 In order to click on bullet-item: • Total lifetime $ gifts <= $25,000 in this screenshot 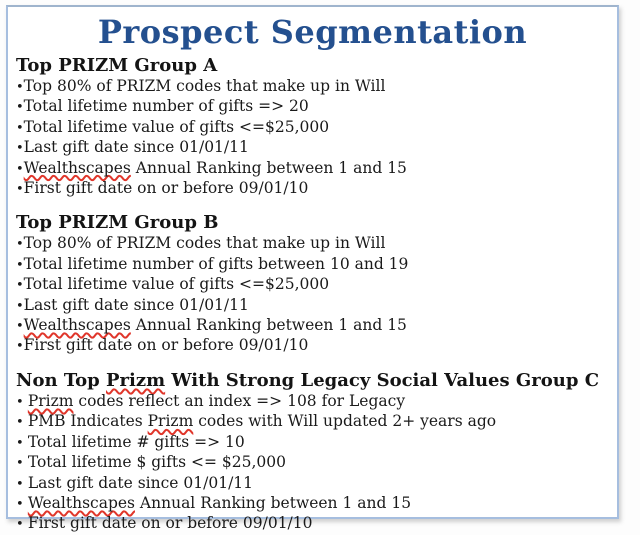, I will do `click(311, 463)`.